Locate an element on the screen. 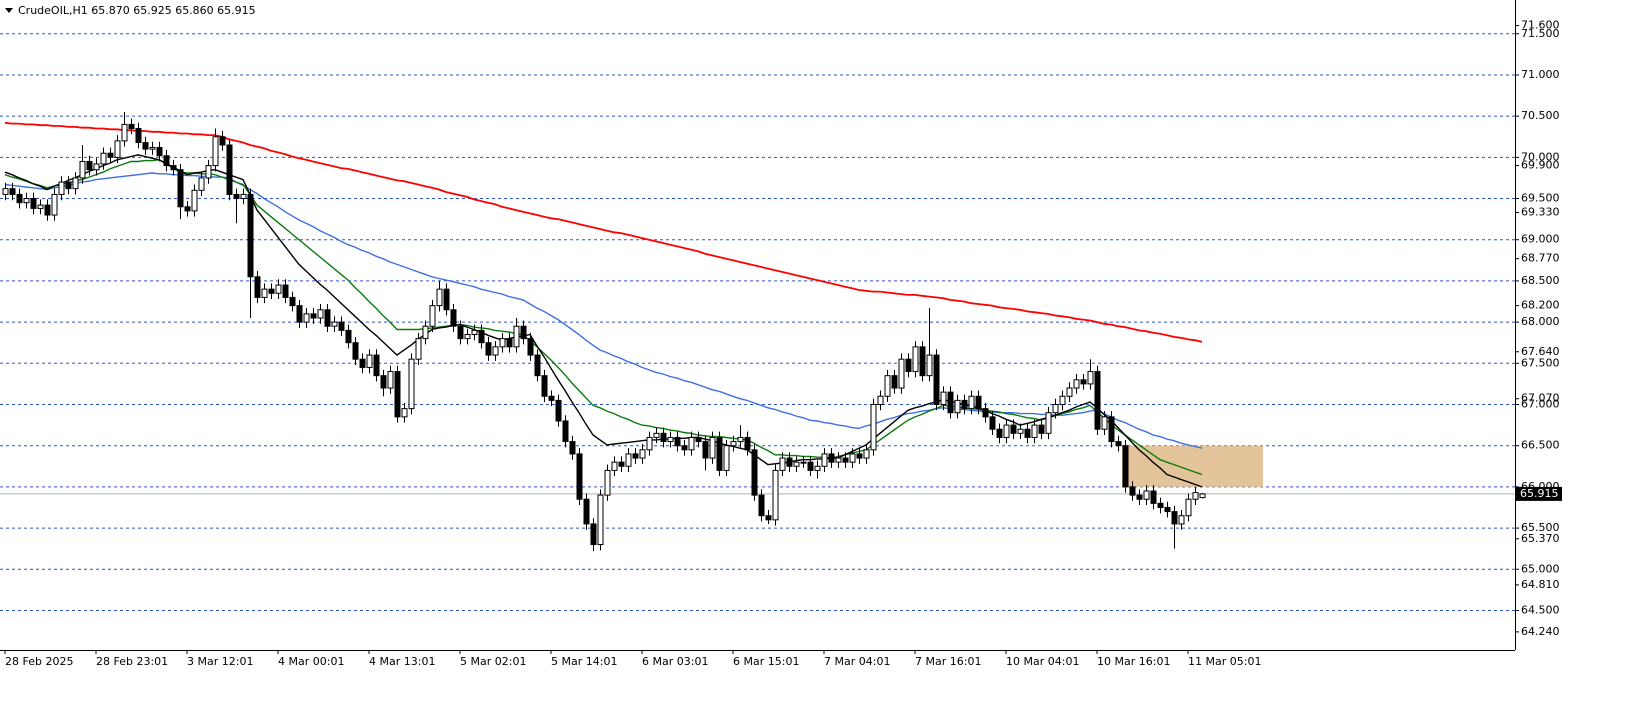  menu-triangle is located at coordinates (9, 10).